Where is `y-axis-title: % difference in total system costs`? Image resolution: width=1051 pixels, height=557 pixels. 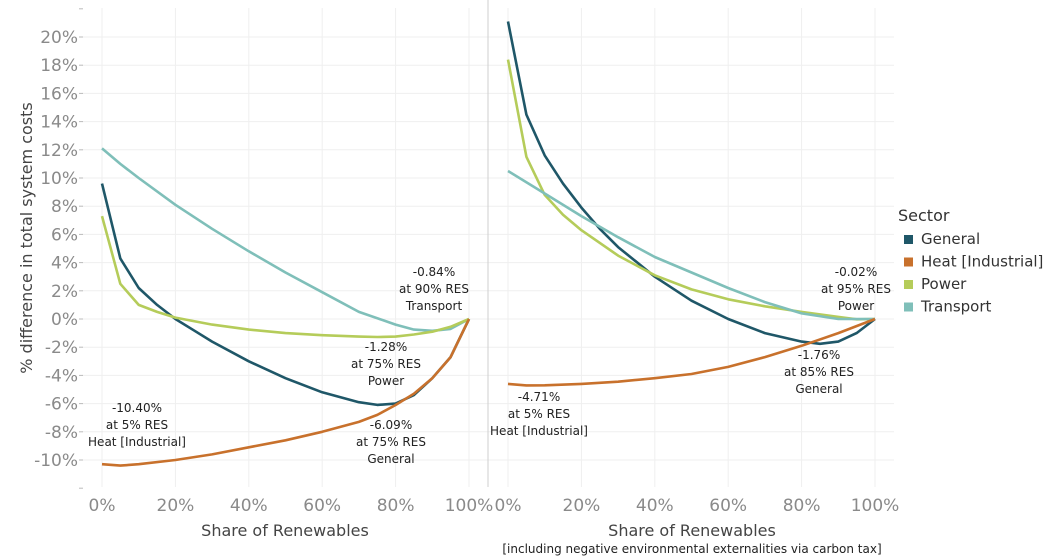
y-axis-title: % difference in total system costs is located at coordinates (26, 238).